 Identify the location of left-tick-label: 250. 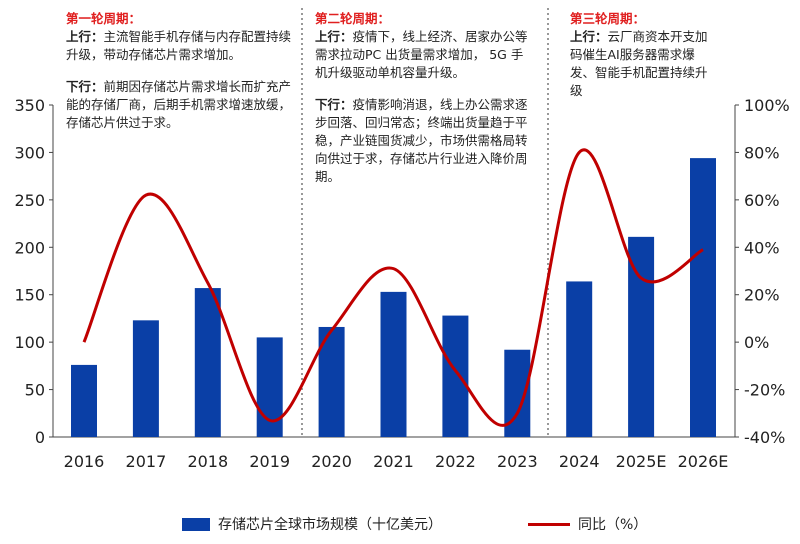
(29, 200).